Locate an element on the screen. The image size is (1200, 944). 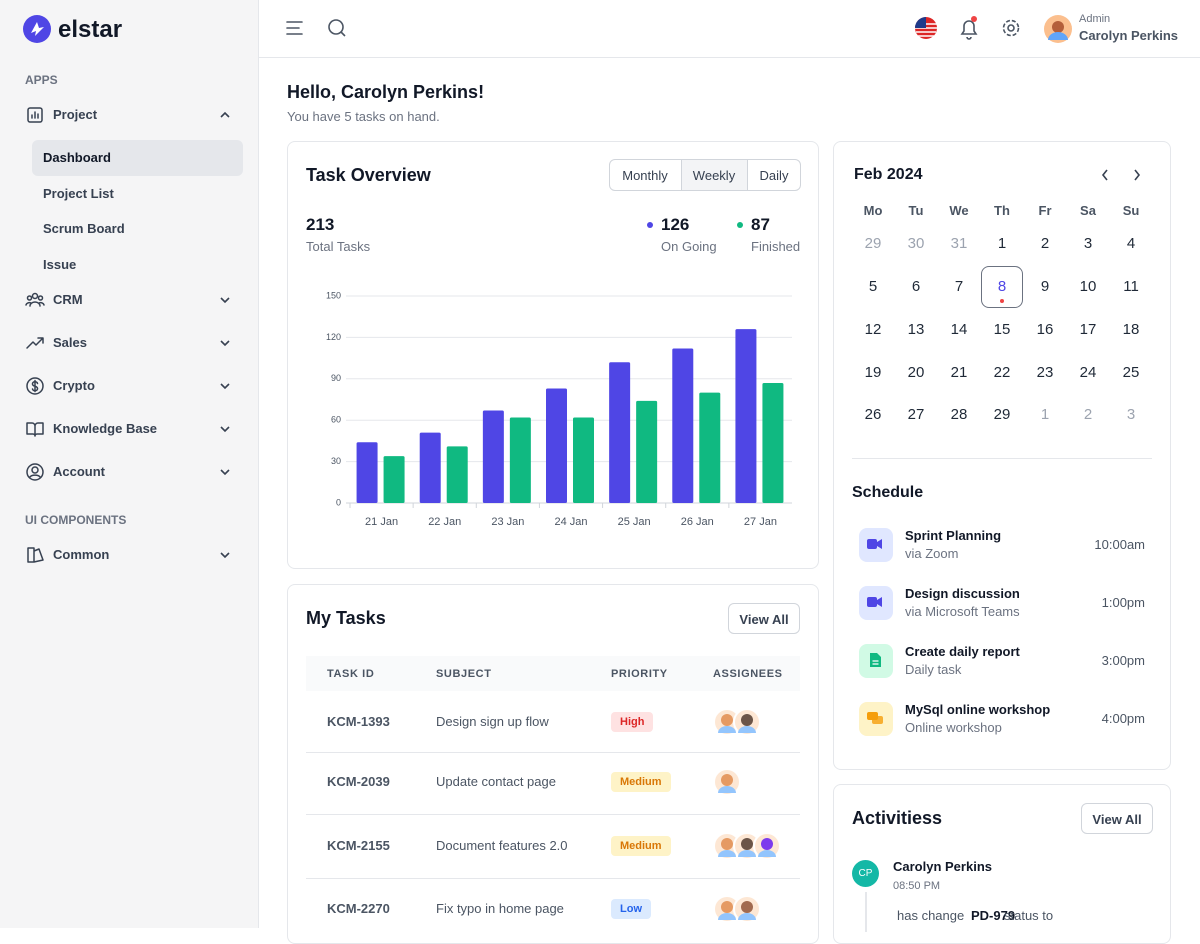
schedule-title: Sprint Planning is located at coordinates (953, 535).